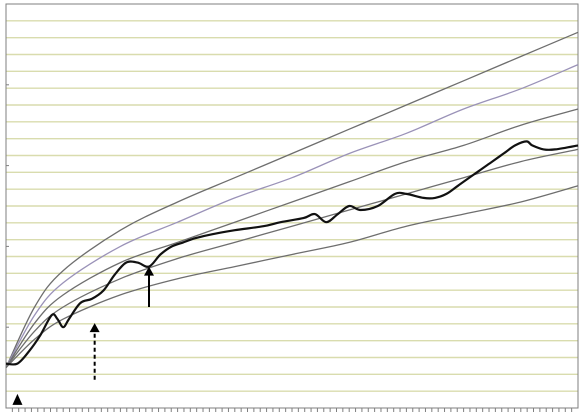  What do you see at coordinates (17, 399) in the screenshot?
I see `triangle-marker` at bounding box center [17, 399].